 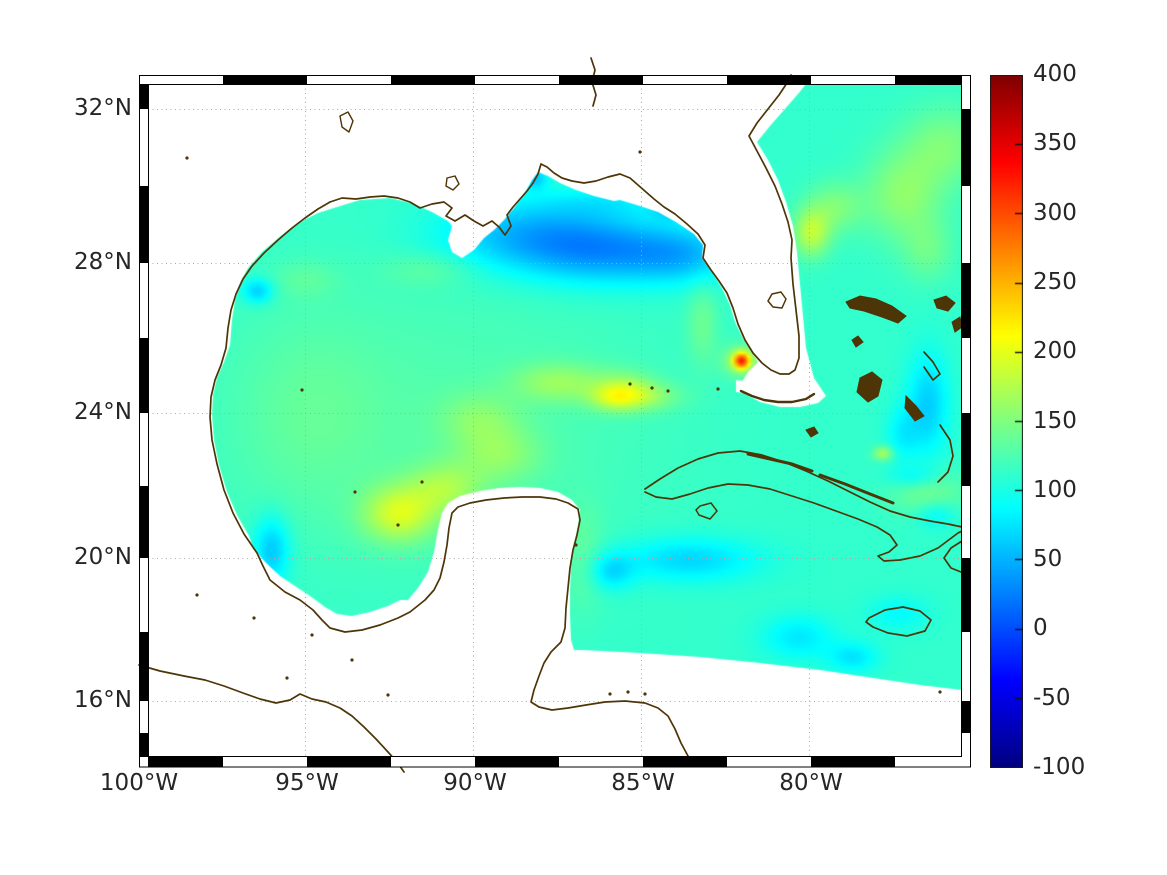 I want to click on colorbar-tick-label: 350, so click(x=1055, y=143).